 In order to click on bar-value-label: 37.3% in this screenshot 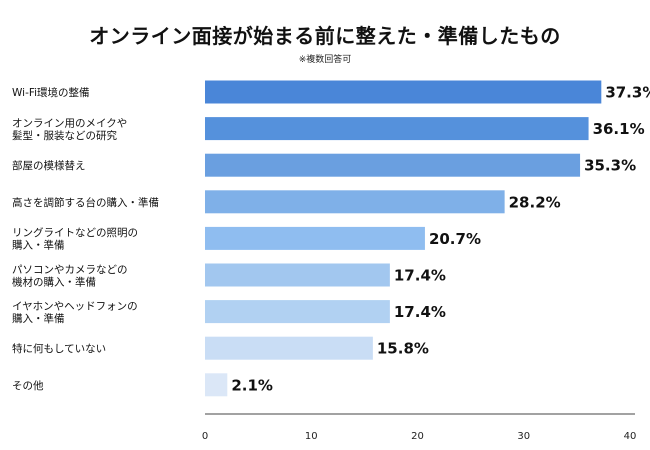, I will do `click(627, 93)`.